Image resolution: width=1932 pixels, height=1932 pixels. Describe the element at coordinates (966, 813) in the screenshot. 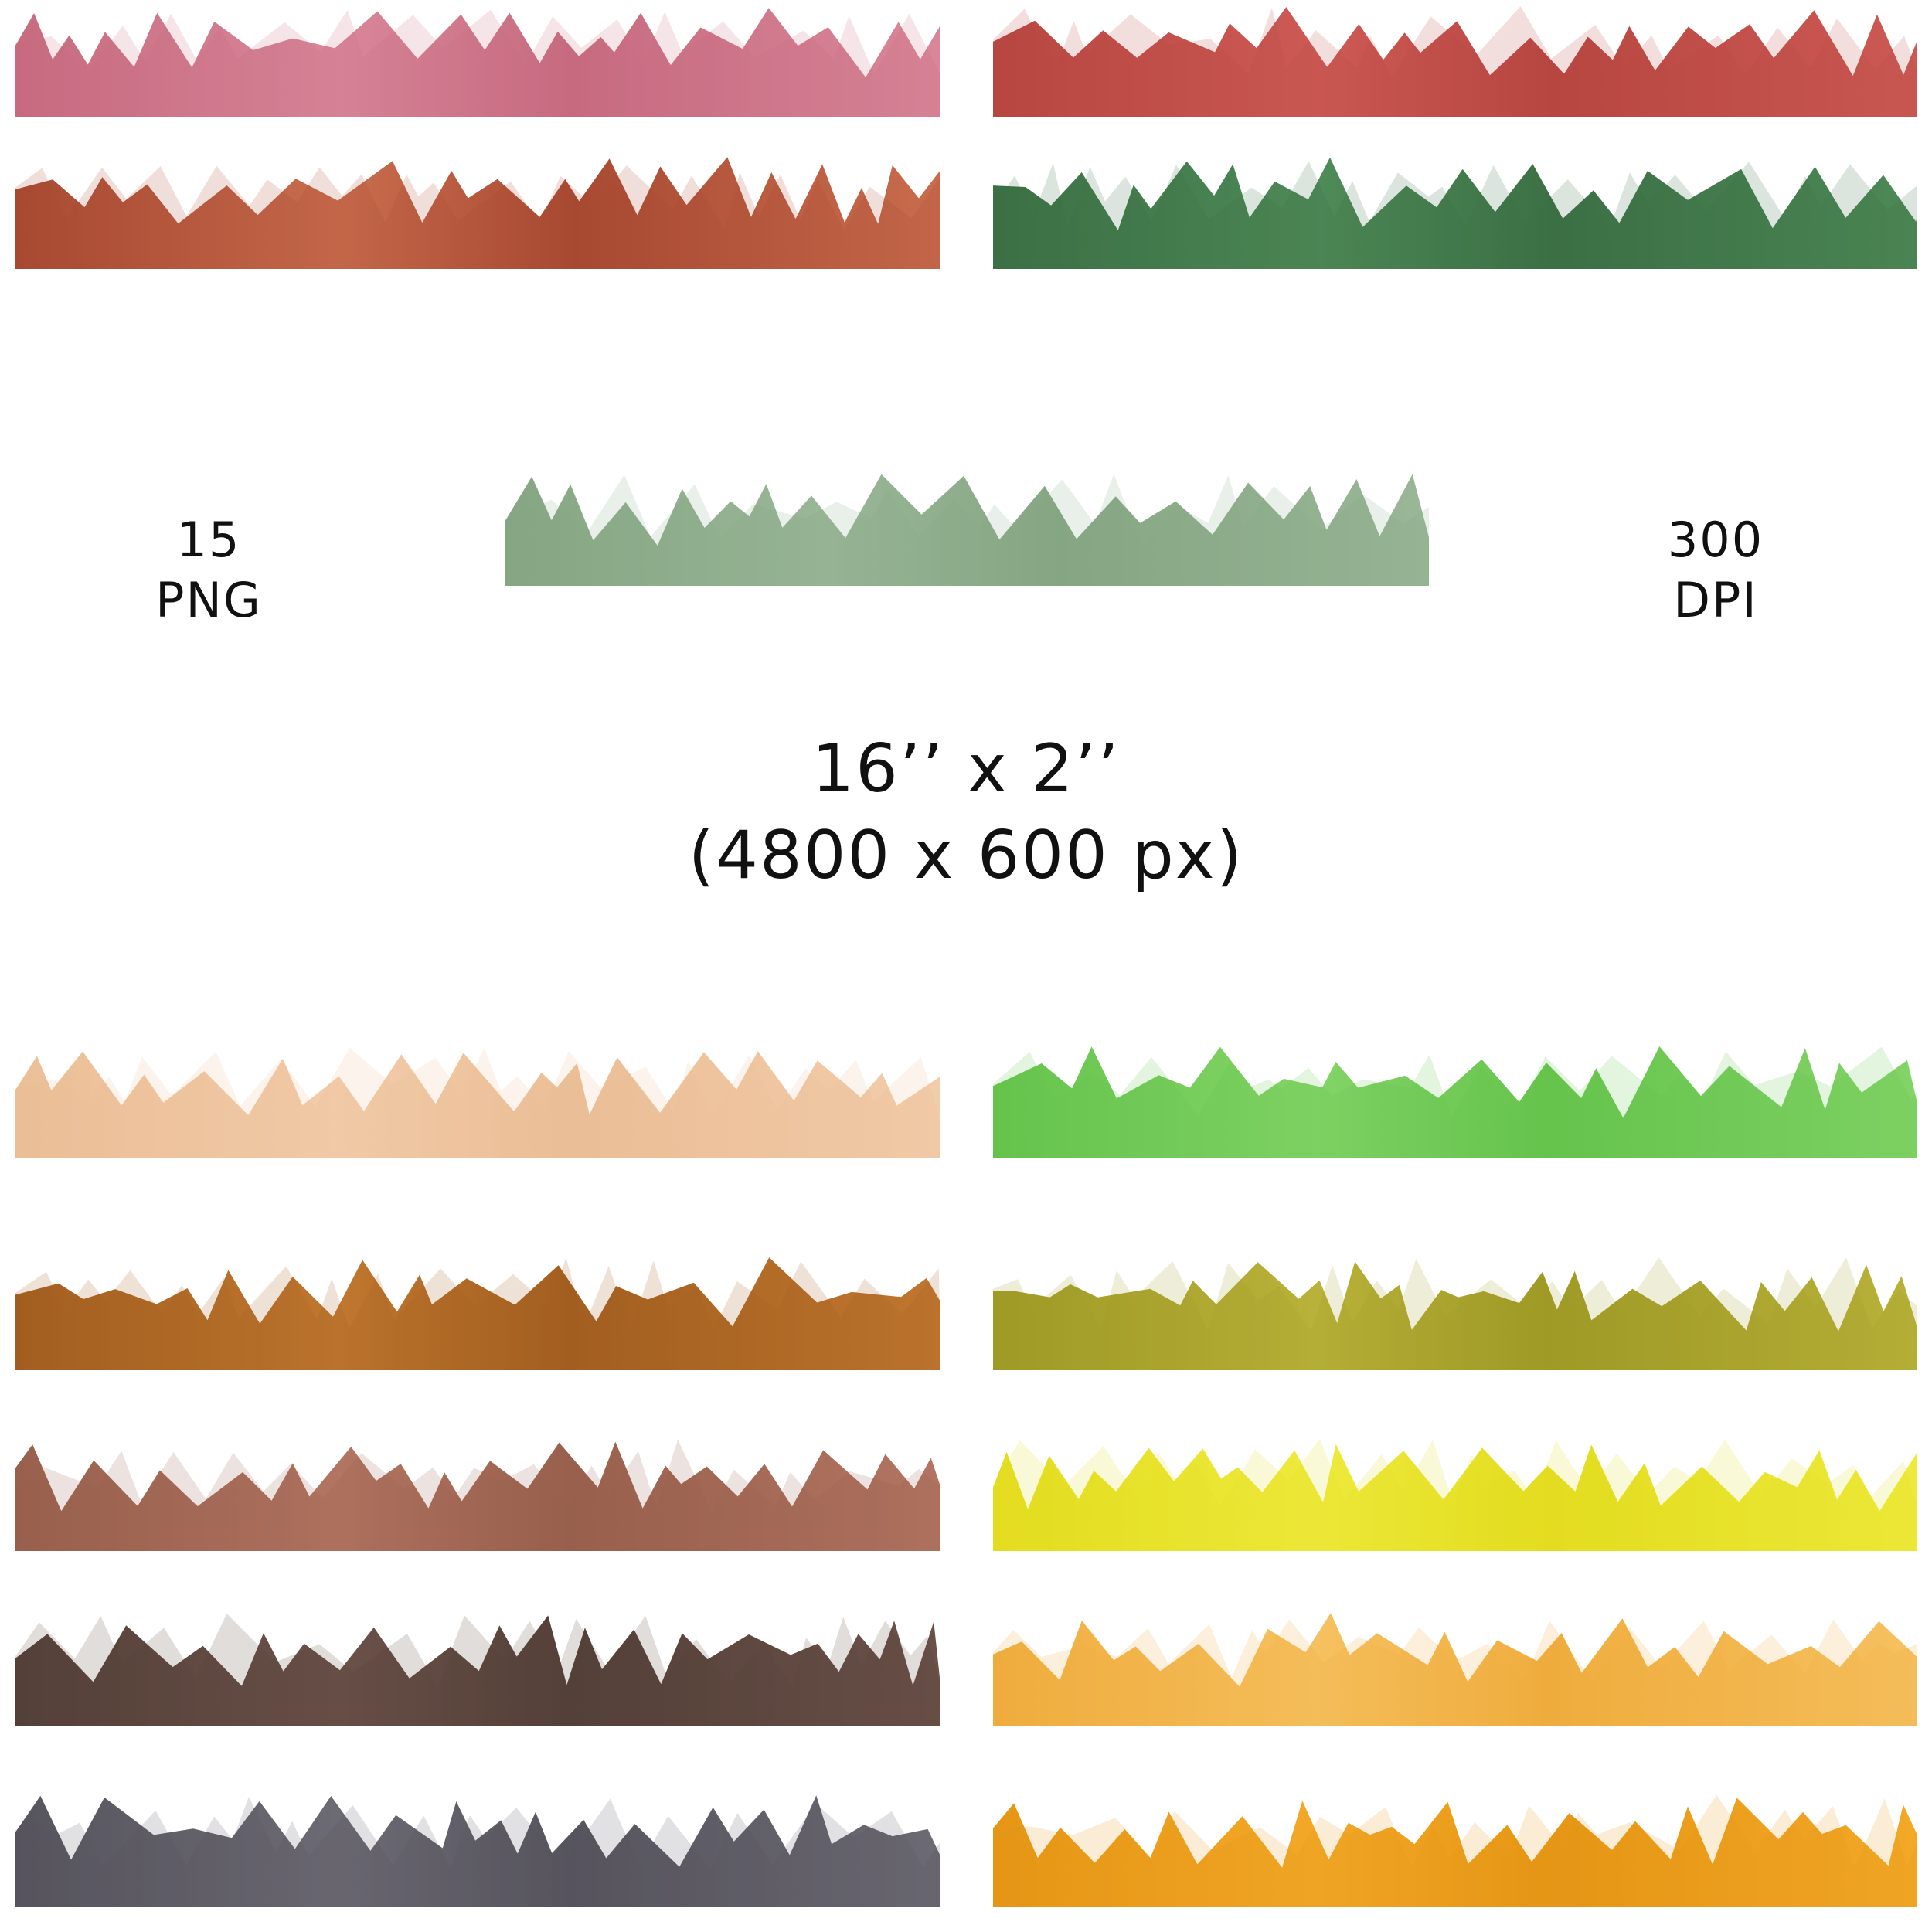

I see `dimensions-label: 16’’ x 2’’ (4800 x 600 px)` at that location.